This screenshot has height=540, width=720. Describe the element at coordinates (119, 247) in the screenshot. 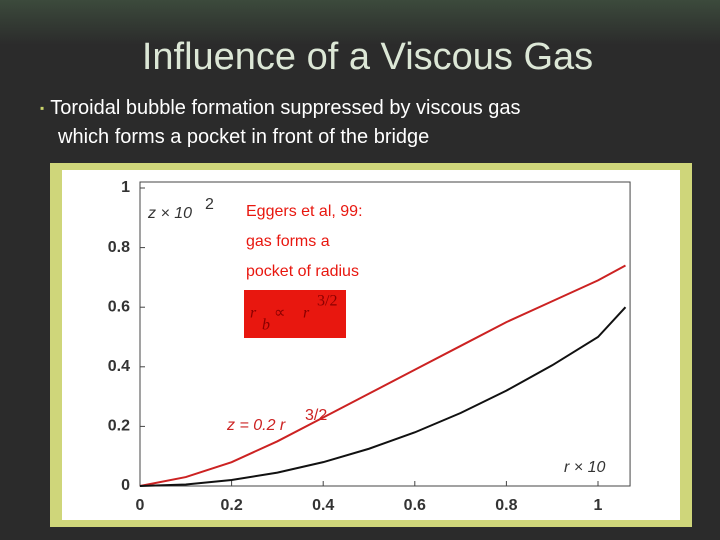

I see `y-tick-label: 0.8` at that location.